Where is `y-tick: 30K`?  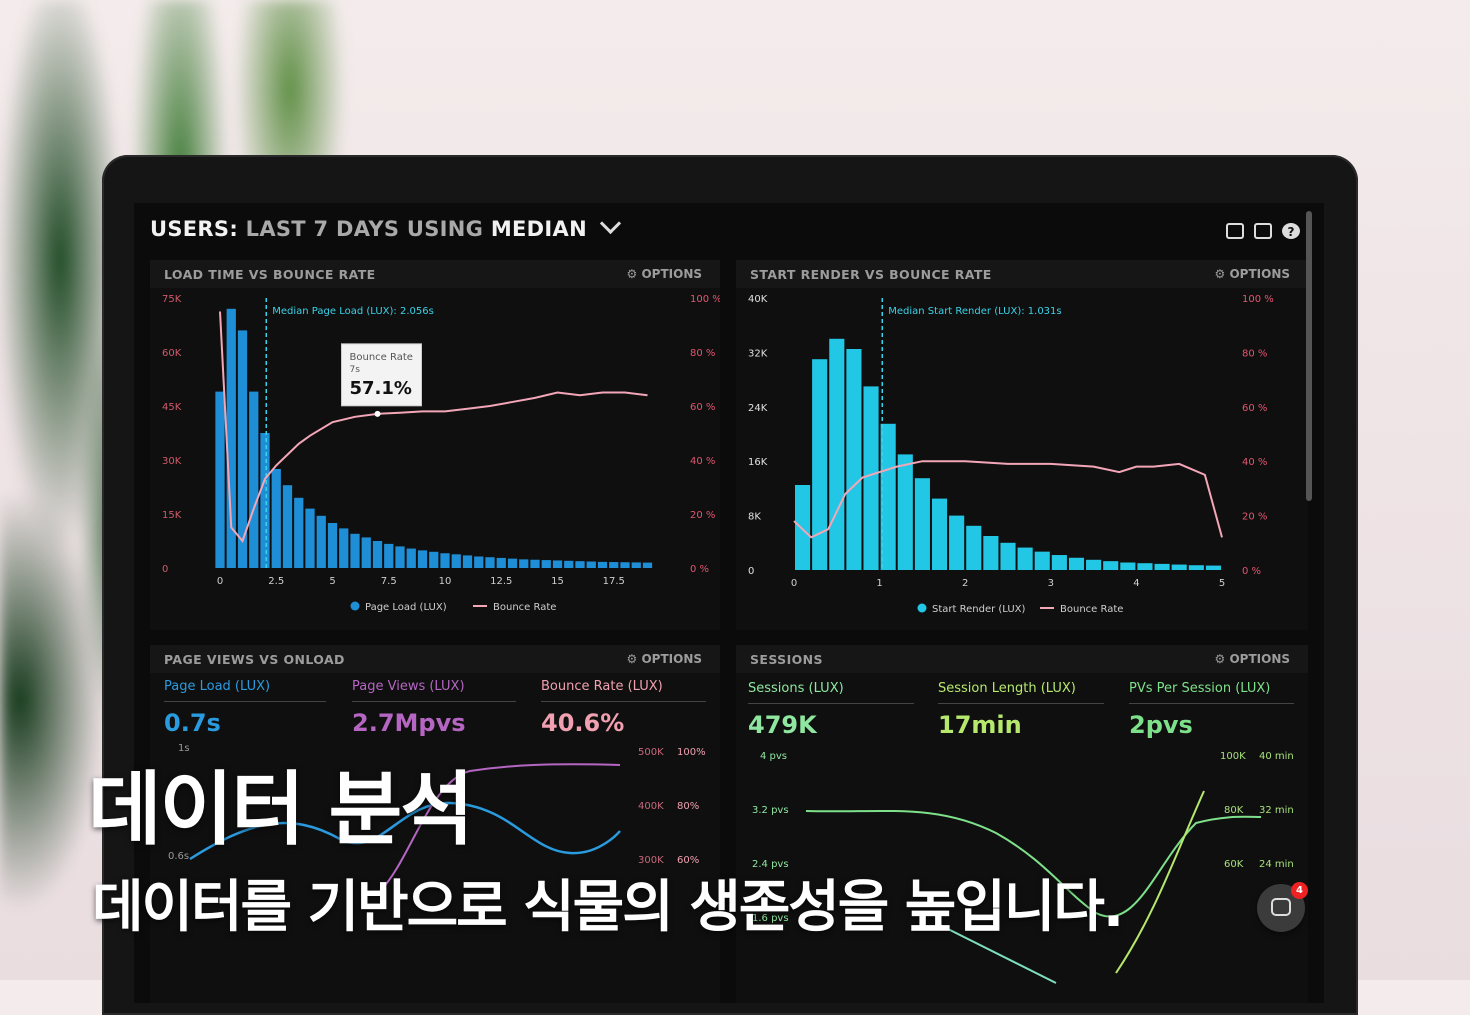 y-tick: 30K is located at coordinates (172, 461).